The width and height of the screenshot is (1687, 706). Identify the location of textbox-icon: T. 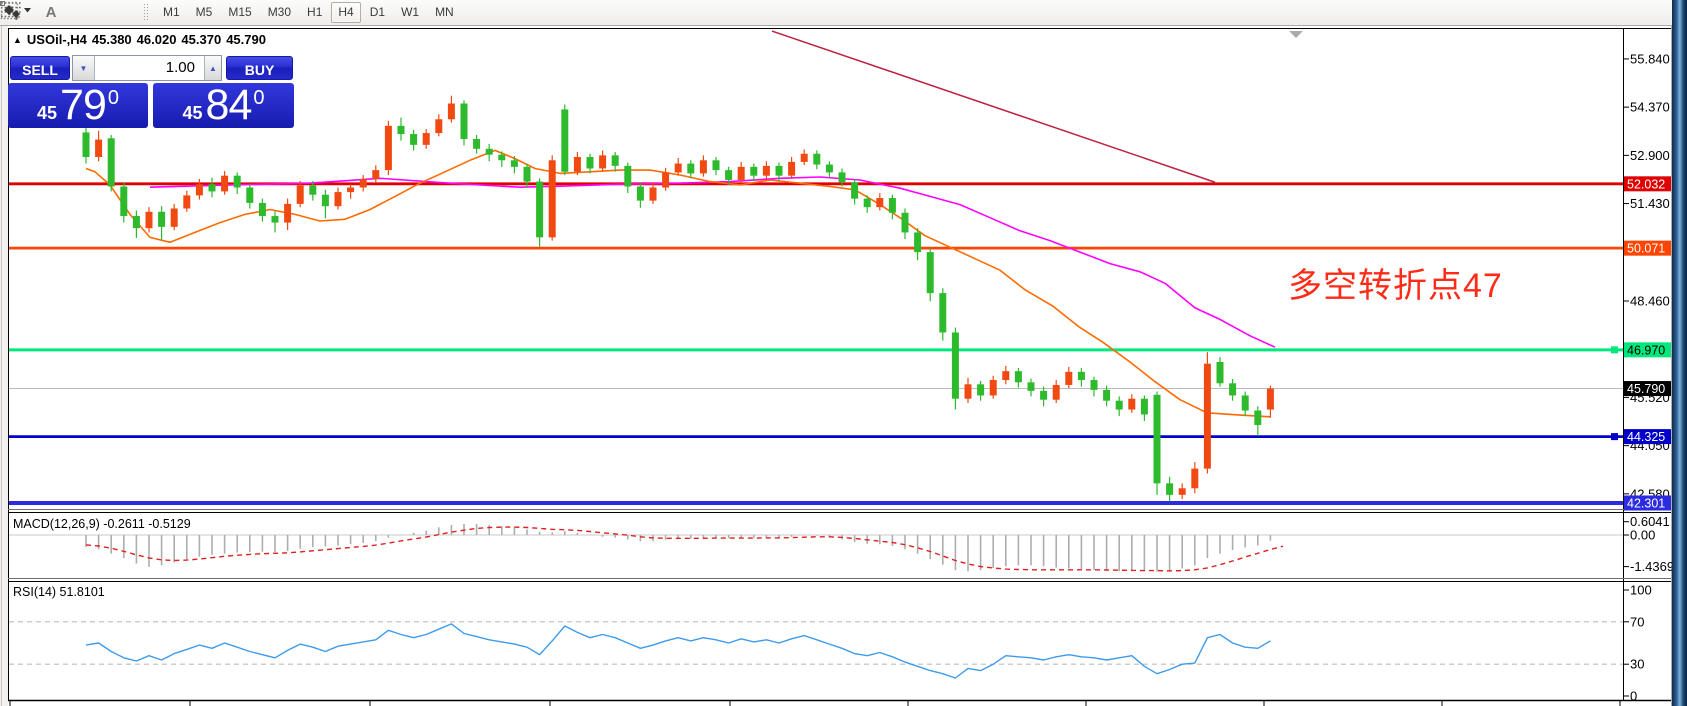
(48, 12).